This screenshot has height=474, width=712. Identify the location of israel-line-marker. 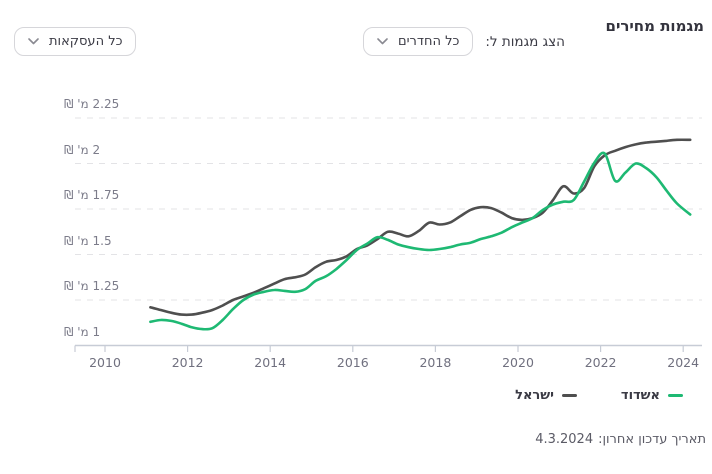
(569, 395).